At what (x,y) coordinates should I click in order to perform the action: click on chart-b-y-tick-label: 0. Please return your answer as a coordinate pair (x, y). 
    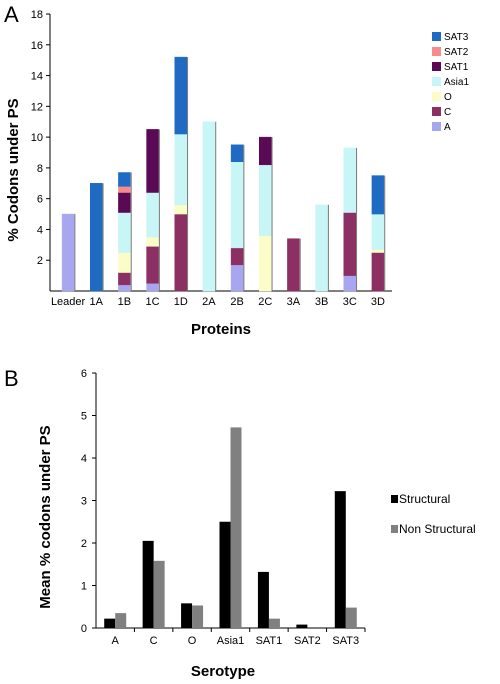
    Looking at the image, I should click on (84, 629).